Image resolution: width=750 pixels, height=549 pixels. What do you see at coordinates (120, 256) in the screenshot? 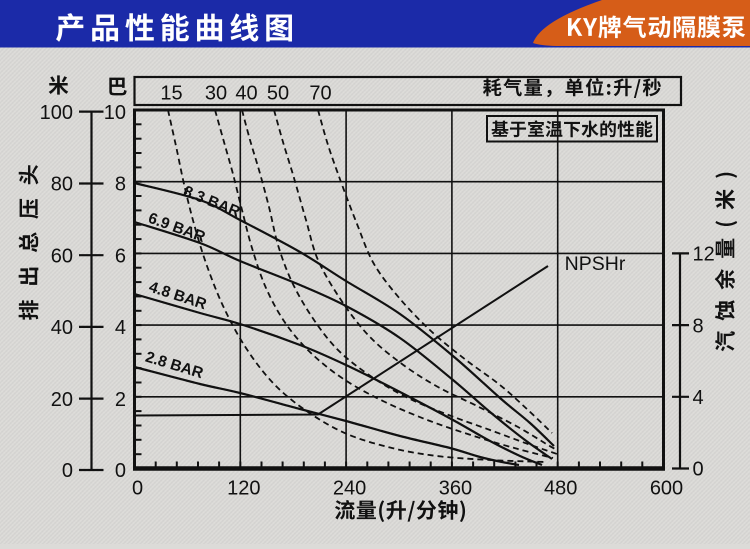
I see `svg-text: 6` at bounding box center [120, 256].